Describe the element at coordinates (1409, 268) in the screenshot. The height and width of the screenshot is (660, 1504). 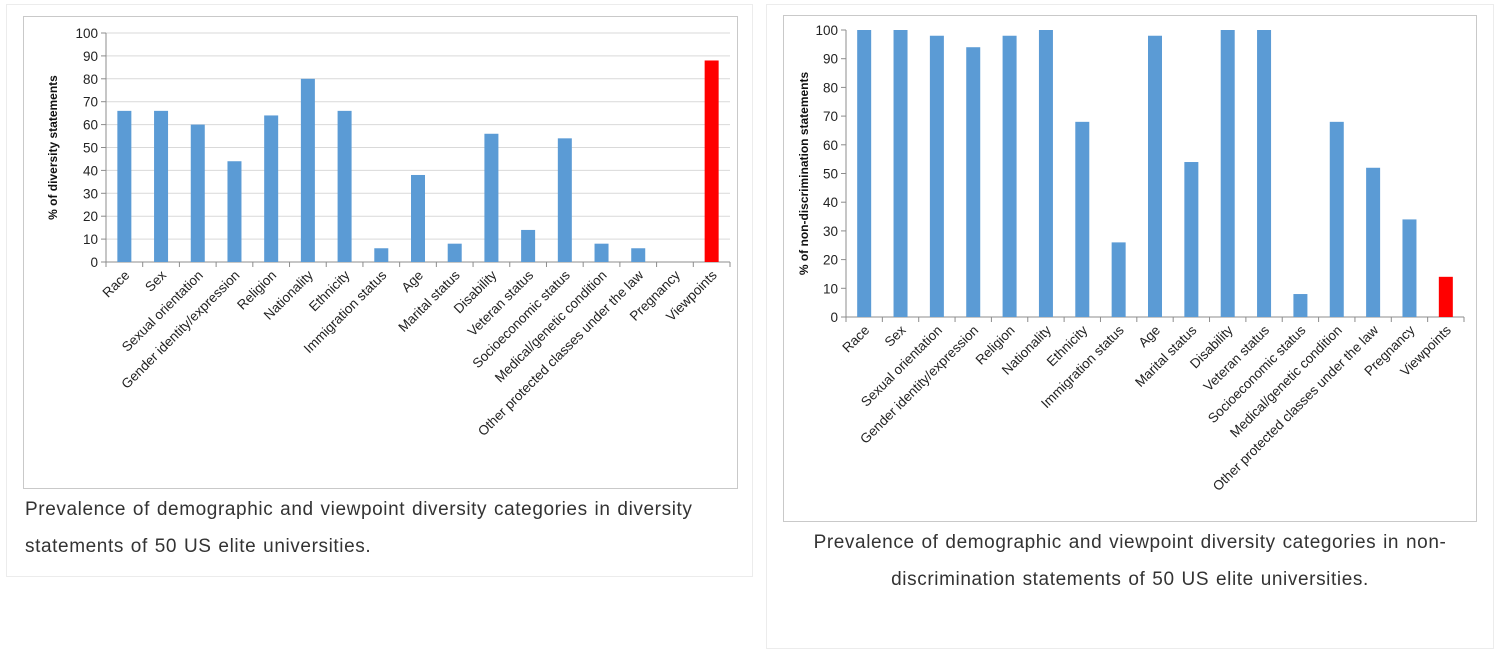
I see `bar-pregnancy` at that location.